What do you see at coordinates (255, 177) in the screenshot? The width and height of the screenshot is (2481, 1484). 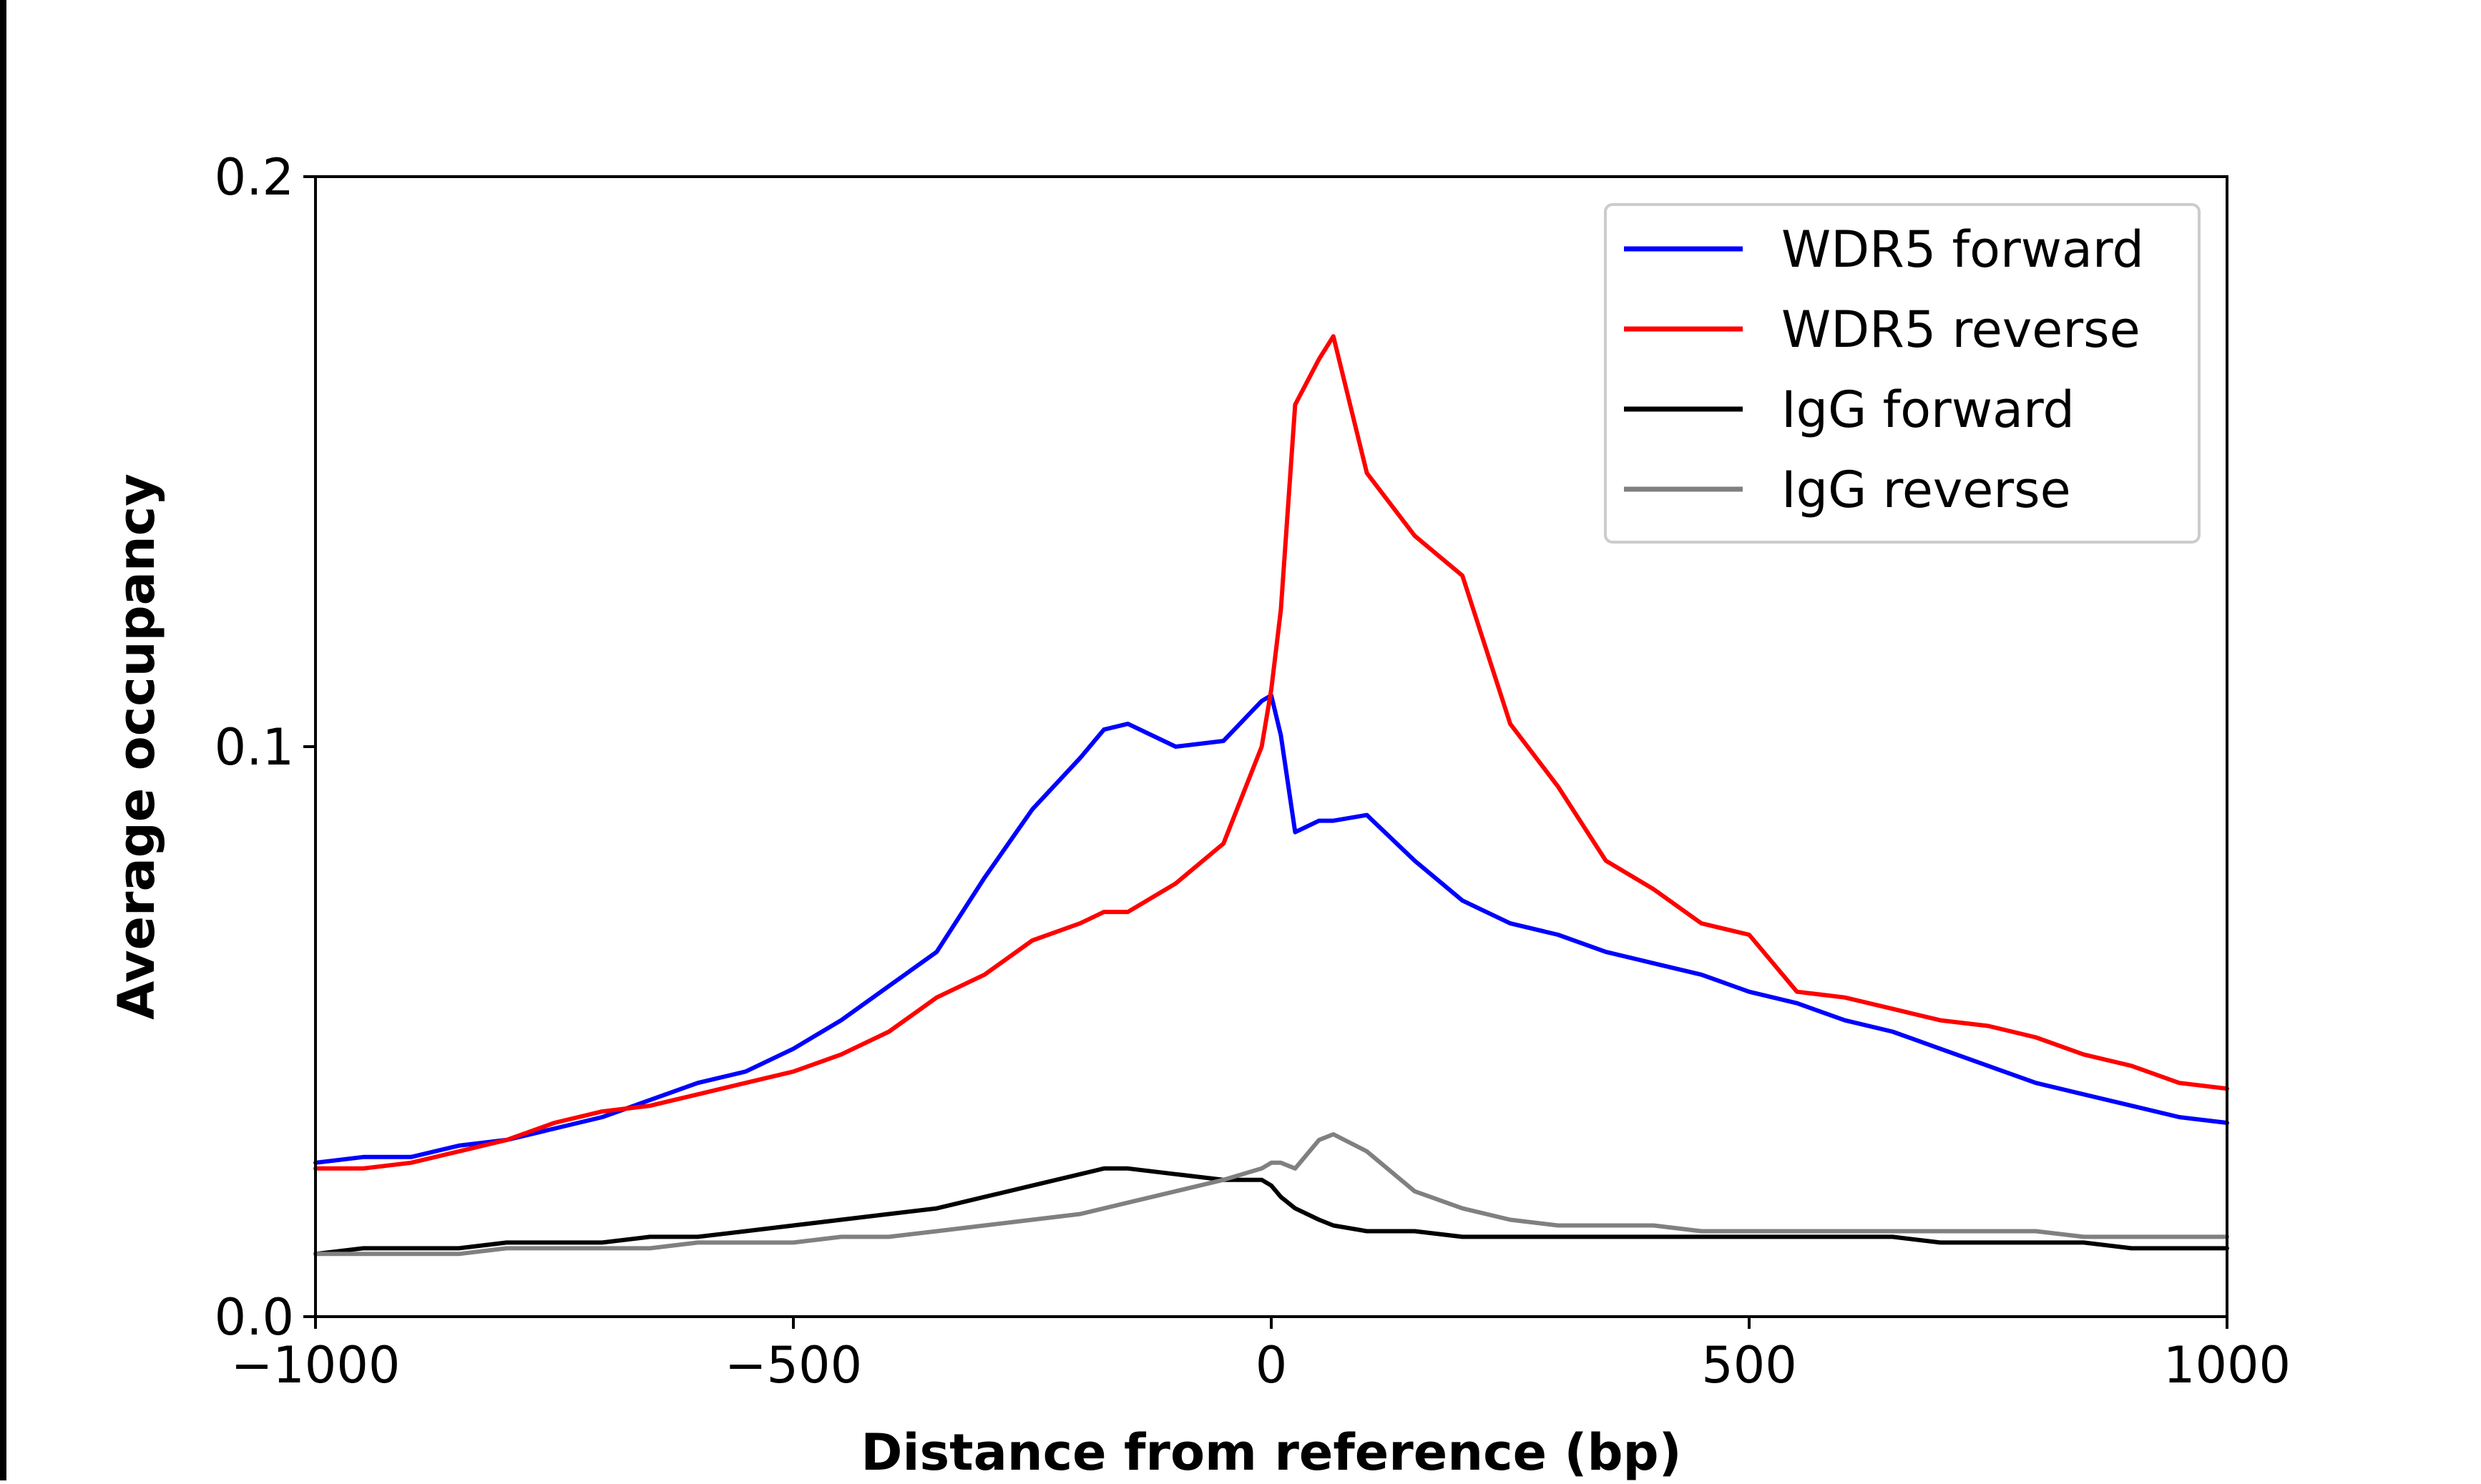 I see `y-tick-label: 0.2` at bounding box center [255, 177].